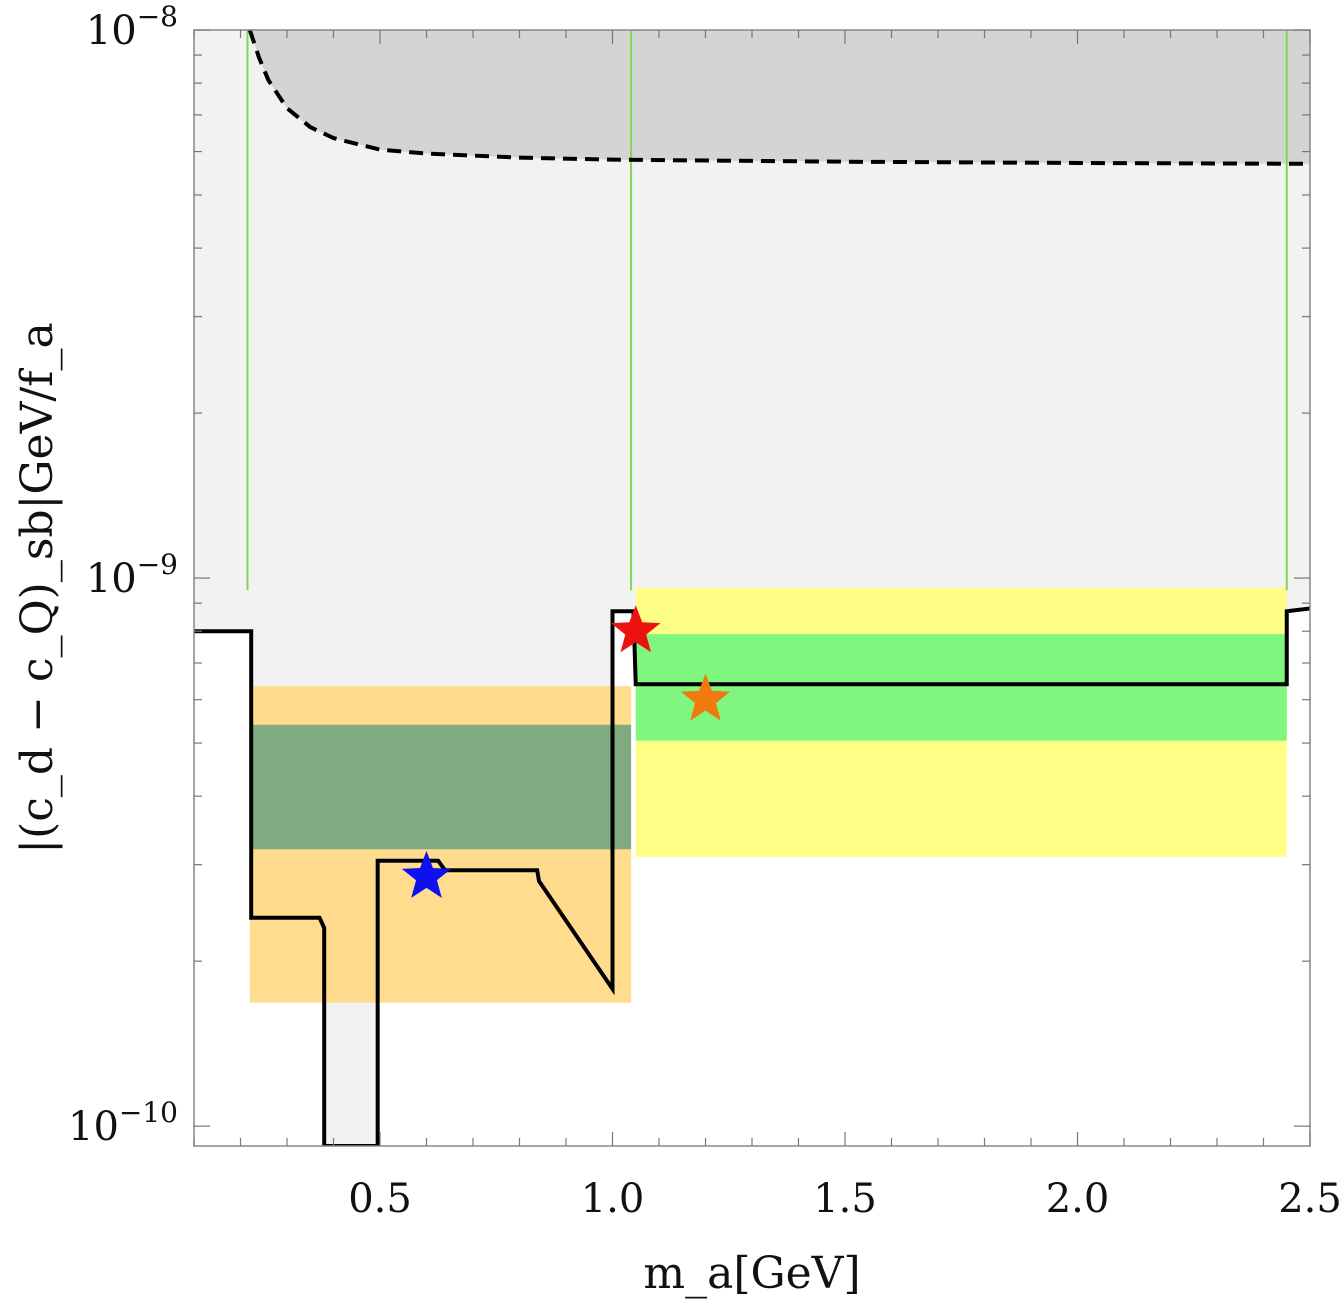 The width and height of the screenshot is (1342, 1306). I want to click on y-tick-label: 10⁻¹⁰, so click(123, 1123).